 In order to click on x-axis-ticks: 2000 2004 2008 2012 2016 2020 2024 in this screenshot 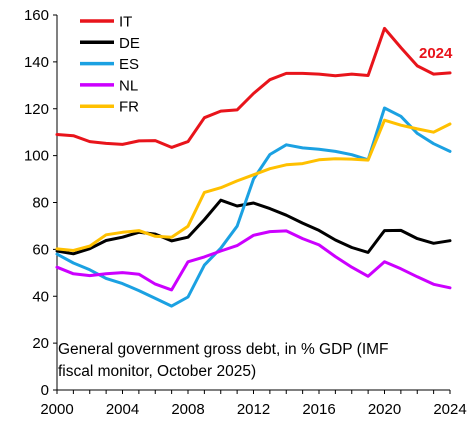, I will do `click(253, 404)`.